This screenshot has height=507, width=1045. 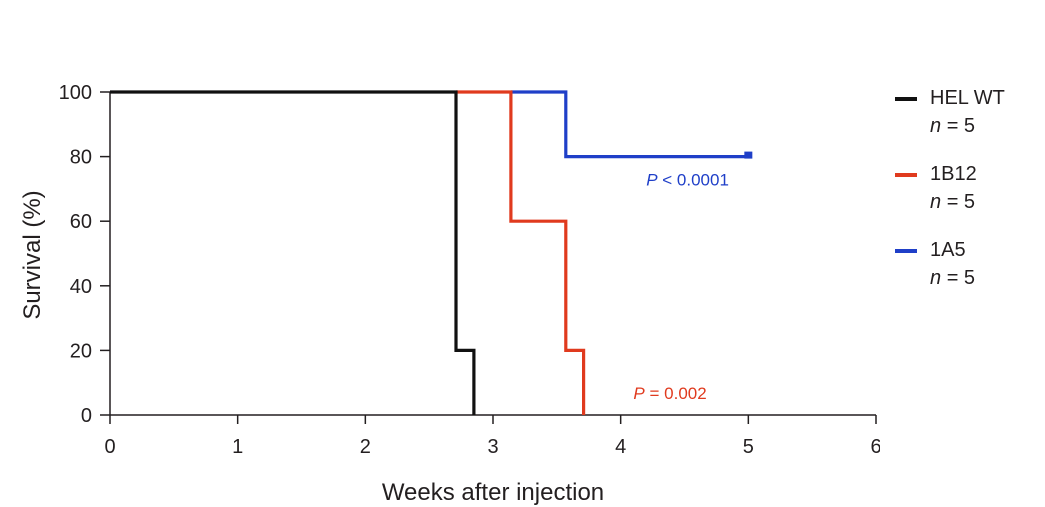 I want to click on y-axis-label: Survival (%), so click(x=32, y=254).